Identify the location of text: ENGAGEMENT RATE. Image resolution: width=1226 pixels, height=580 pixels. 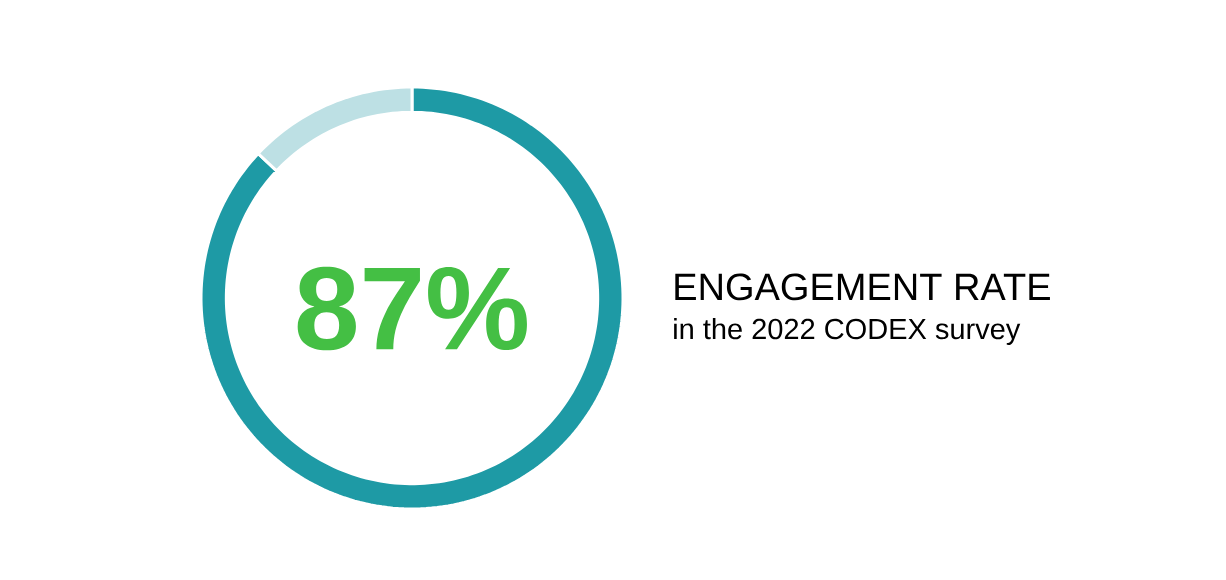
(862, 287).